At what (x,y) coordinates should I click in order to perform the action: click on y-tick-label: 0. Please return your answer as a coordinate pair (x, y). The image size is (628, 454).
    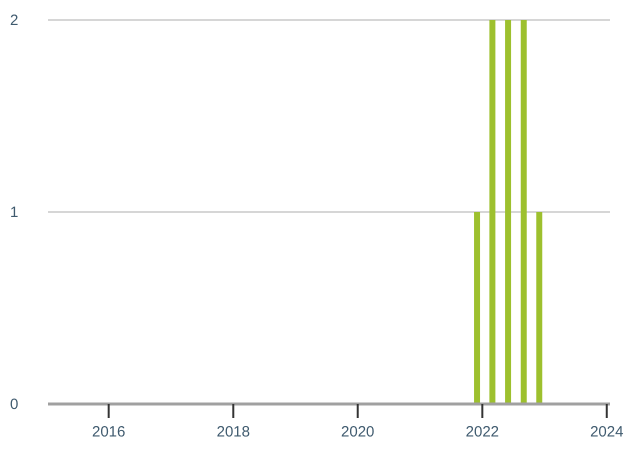
    Looking at the image, I should click on (14, 404).